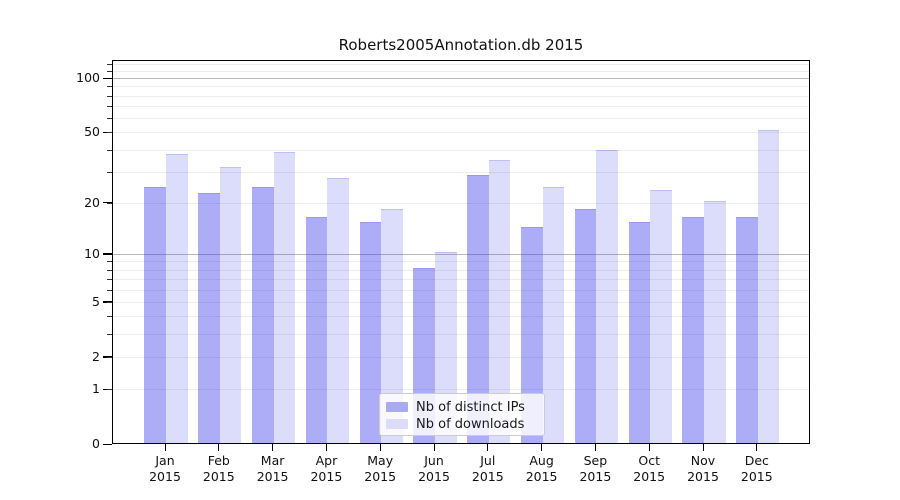  I want to click on y-tick-label-1: 1, so click(96, 389).